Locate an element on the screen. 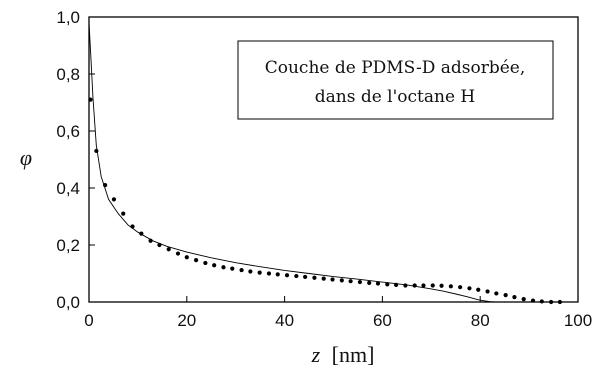  x-tick-label: 40 is located at coordinates (284, 320).